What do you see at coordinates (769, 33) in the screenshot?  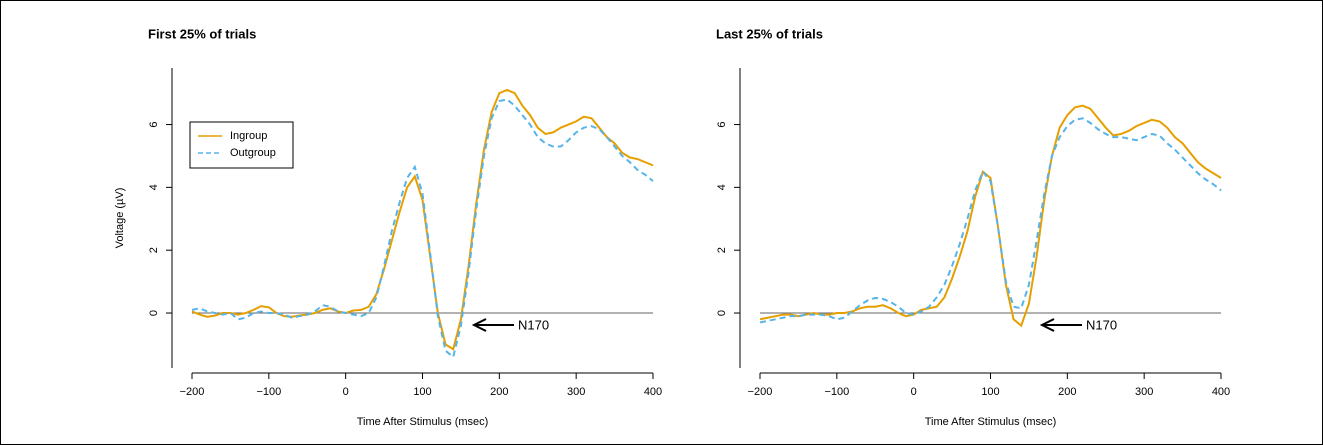 I see `chart-title: Last 25% of trials` at bounding box center [769, 33].